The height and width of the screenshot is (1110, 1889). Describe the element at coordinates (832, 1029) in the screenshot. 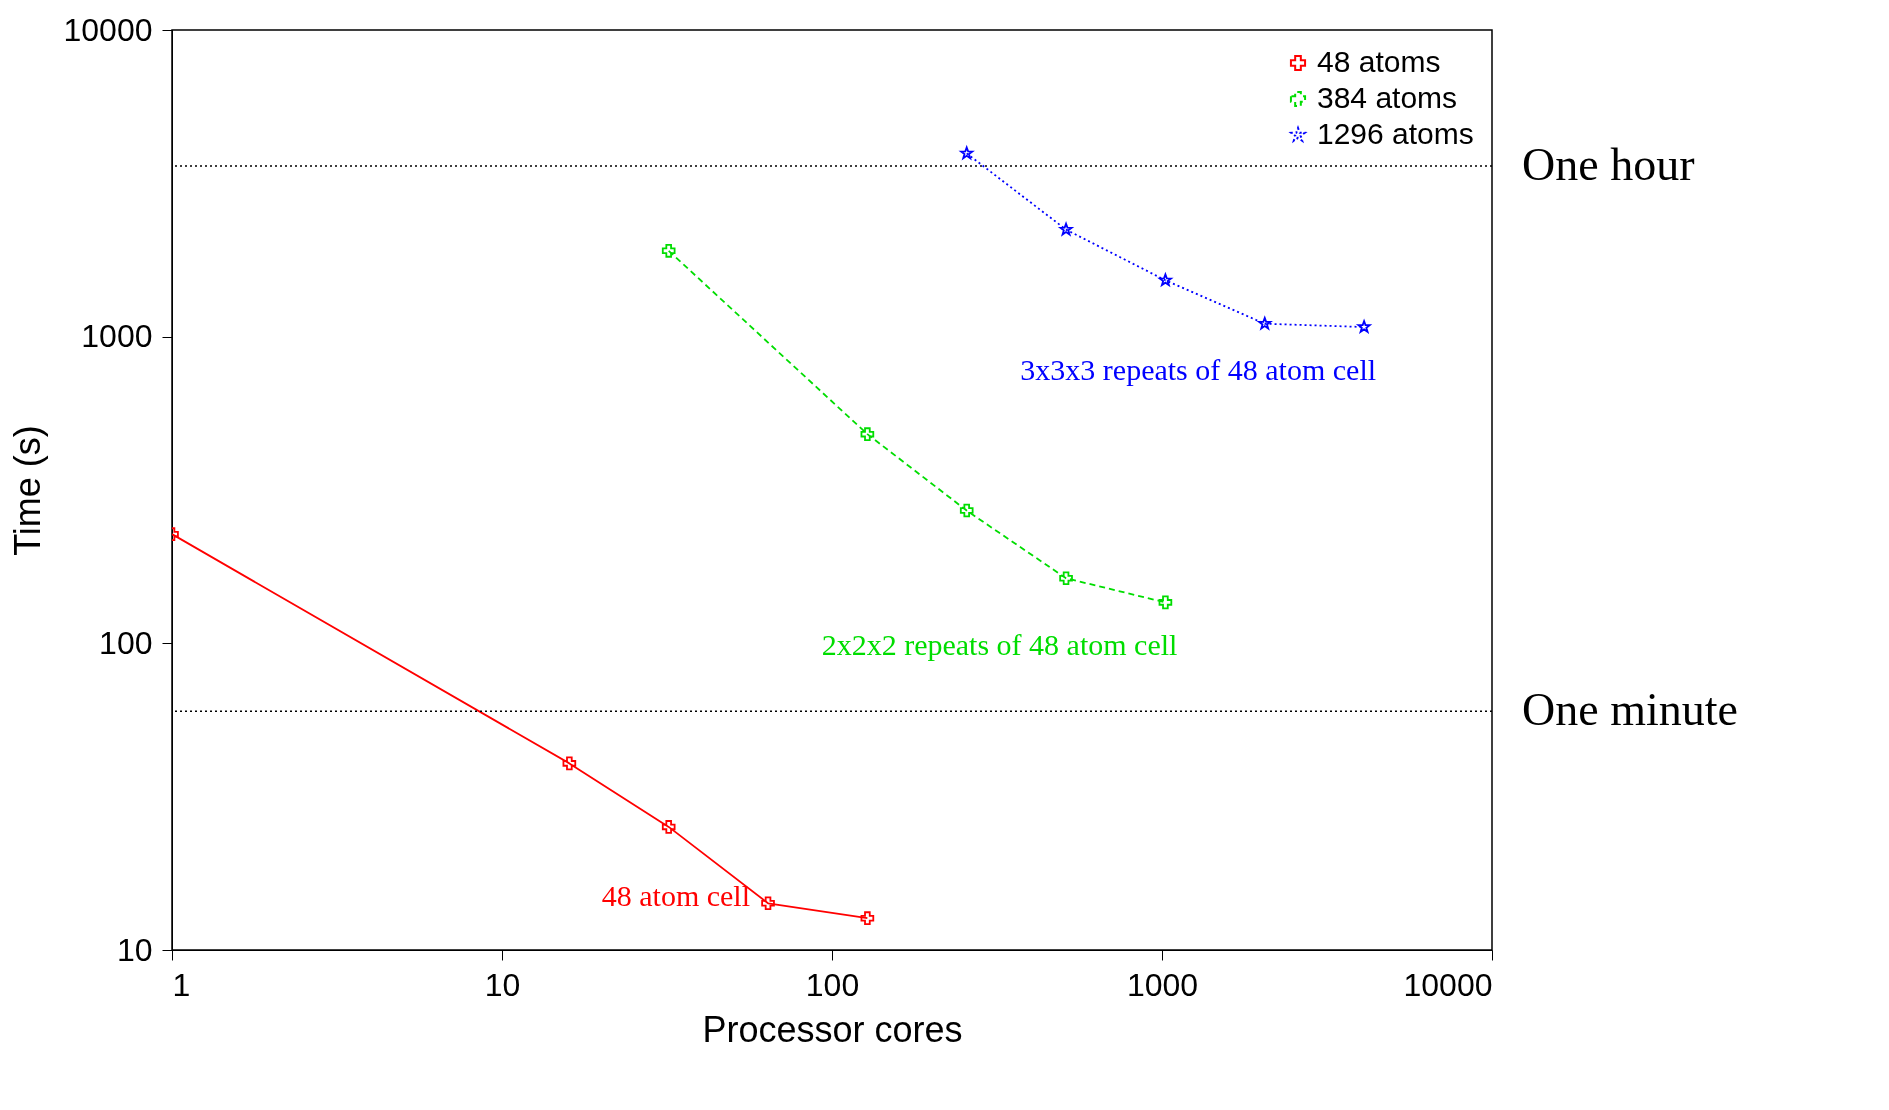

I see `x-axis-title: Processor cores` at that location.